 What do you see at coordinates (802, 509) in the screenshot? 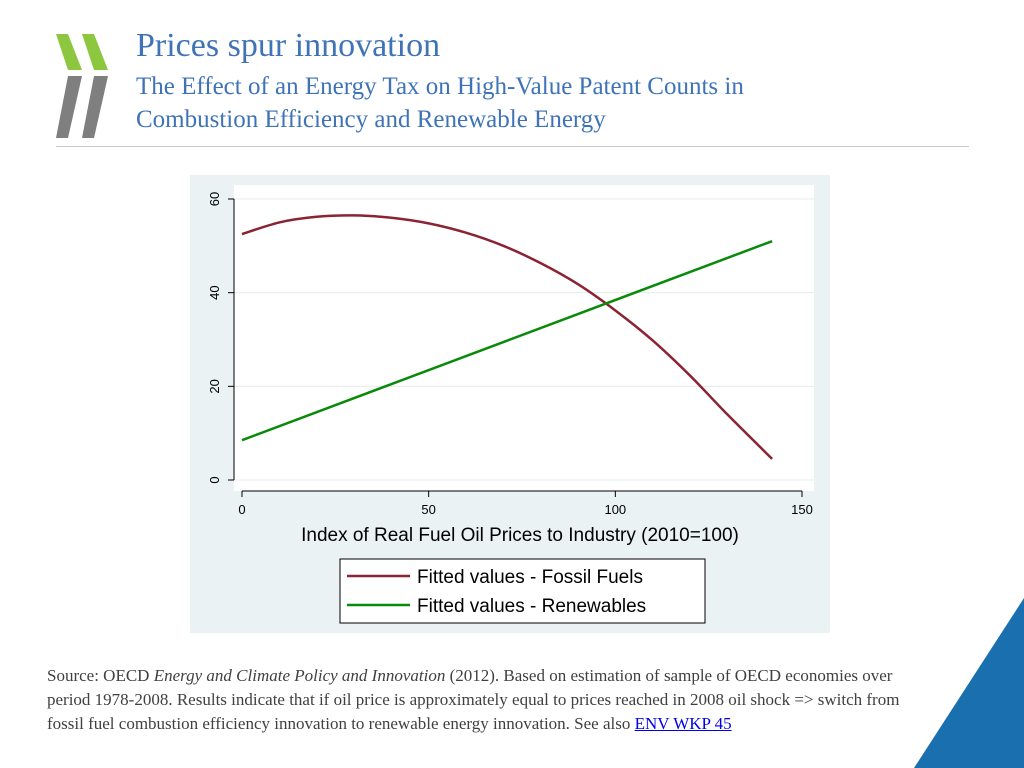
I see `x-tick-label-150: 150` at bounding box center [802, 509].